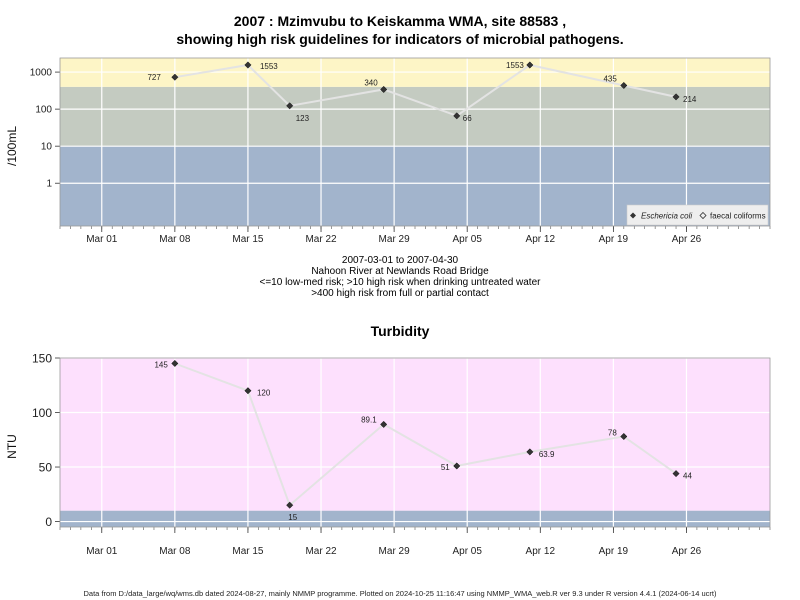  What do you see at coordinates (612, 433) in the screenshot?
I see `turbidity-data-label: 78` at bounding box center [612, 433].